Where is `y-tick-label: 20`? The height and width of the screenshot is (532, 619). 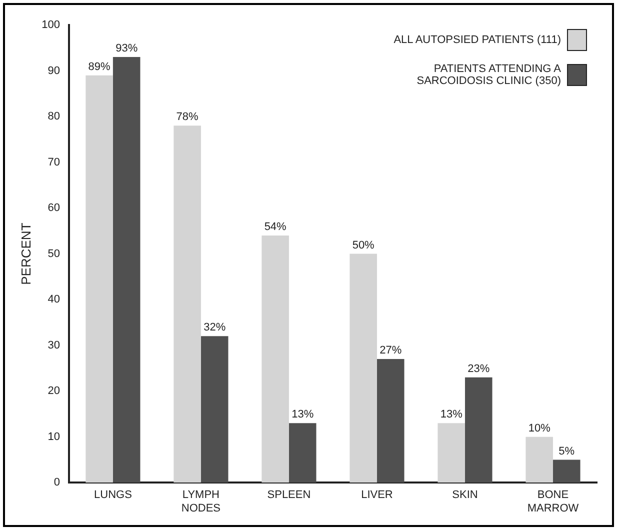 y-tick-label: 20 is located at coordinates (54, 391).